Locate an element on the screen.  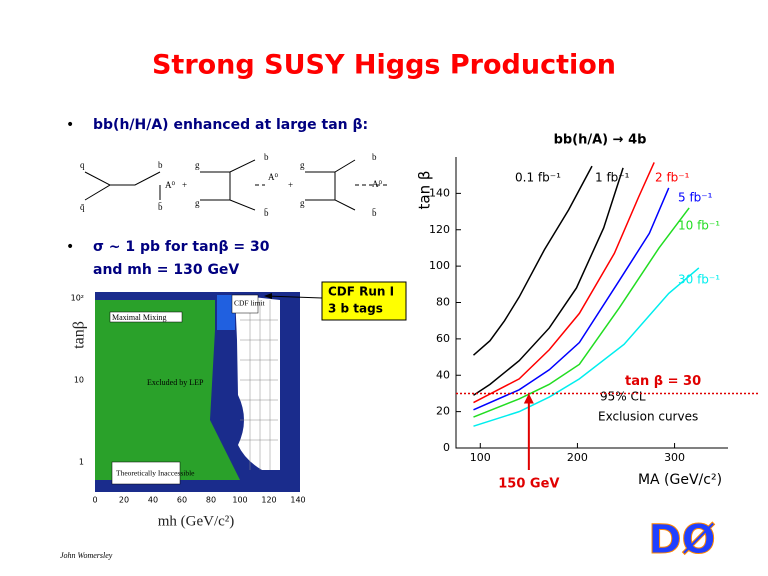
bullet-text: σ ~ 1 pb for tanβ = 30 is located at coordinates (181, 247).